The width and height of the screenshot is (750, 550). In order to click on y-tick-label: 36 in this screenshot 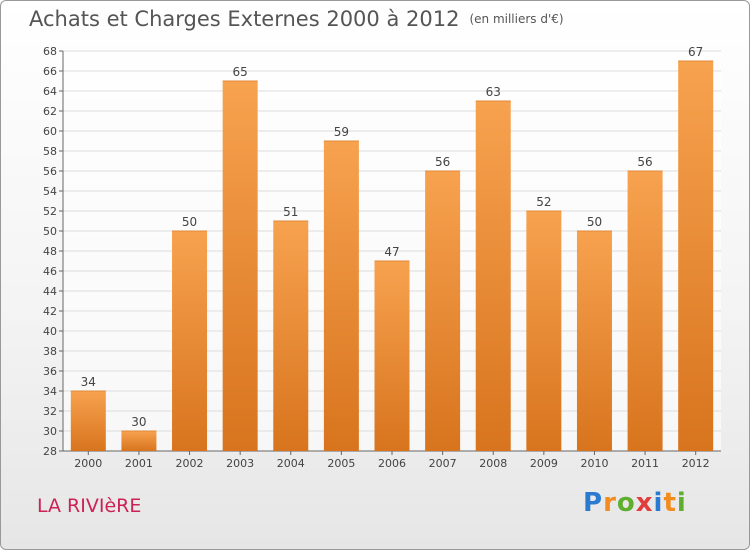, I will do `click(50, 371)`.